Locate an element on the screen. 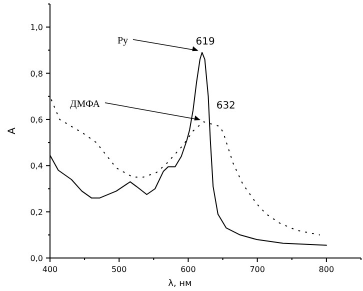  x-axis-title: λ, нм is located at coordinates (180, 284).